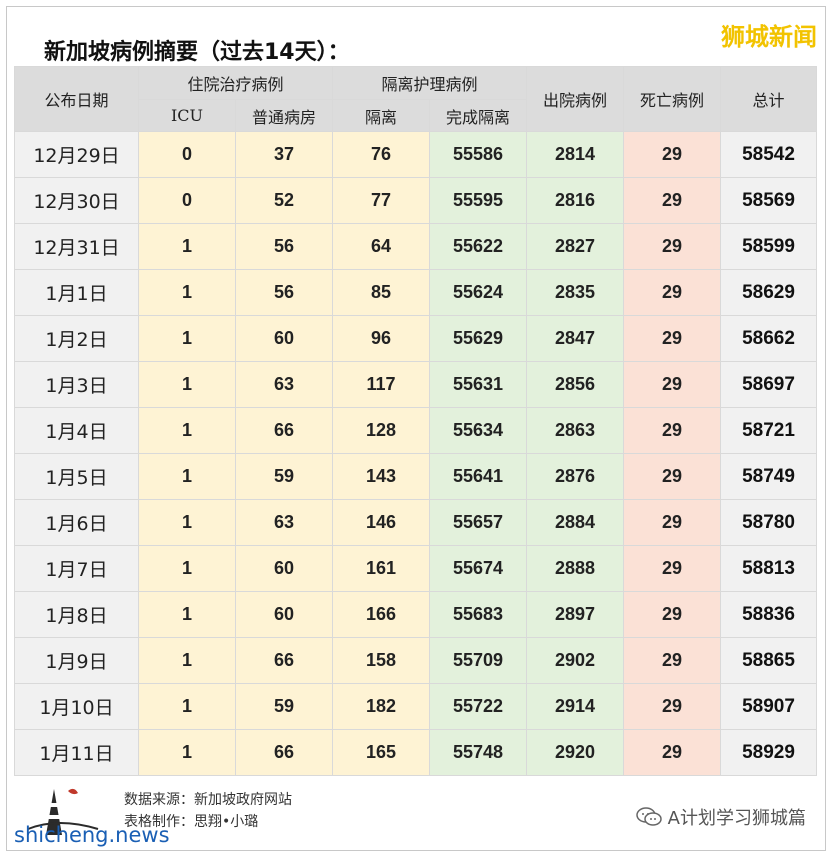  Describe the element at coordinates (478, 660) in the screenshot. I see `completed-isolation-cell: 55709` at that location.